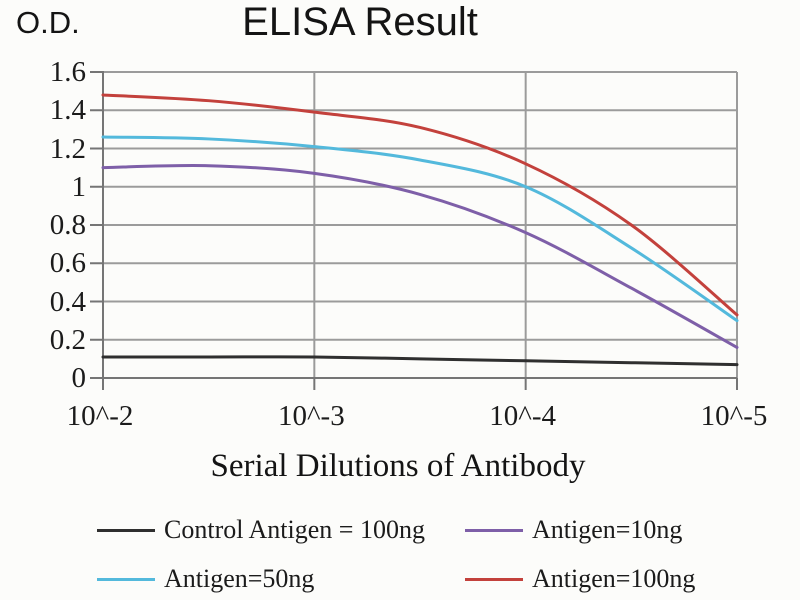 The height and width of the screenshot is (600, 800). What do you see at coordinates (48, 22) in the screenshot?
I see `y-axis-title: O.D.` at bounding box center [48, 22].